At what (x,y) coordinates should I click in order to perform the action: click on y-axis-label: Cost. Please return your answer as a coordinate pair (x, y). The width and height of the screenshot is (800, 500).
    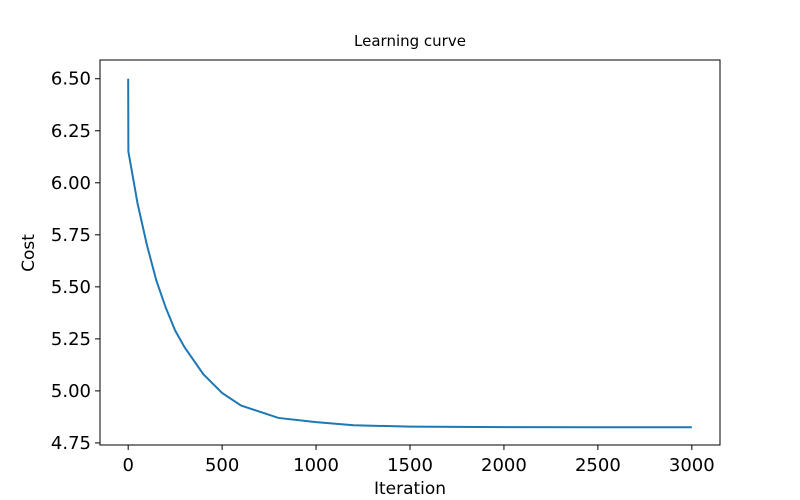
    Looking at the image, I should click on (29, 253).